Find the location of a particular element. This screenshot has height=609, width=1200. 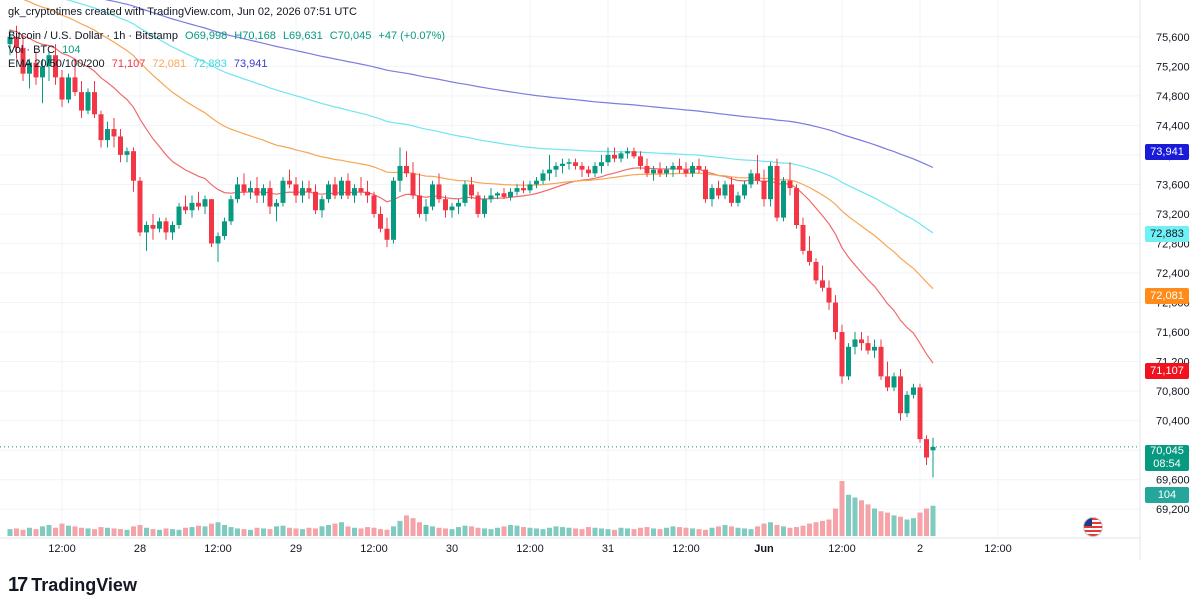

ema50-value: 72,081 is located at coordinates (169, 64).